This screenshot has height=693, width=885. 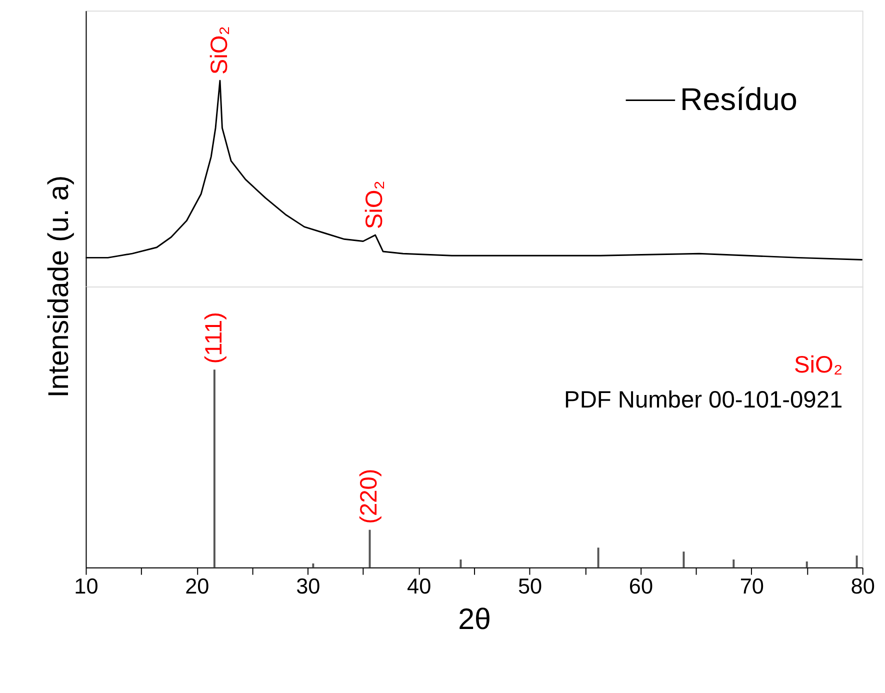 I want to click on x-tick-label: 50, so click(x=530, y=586).